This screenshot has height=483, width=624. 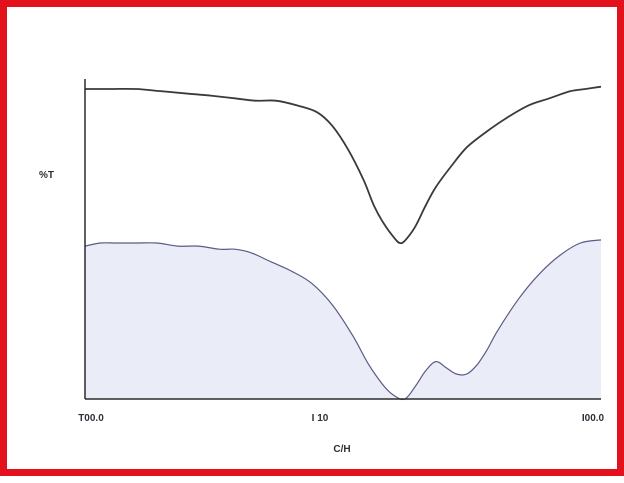 What do you see at coordinates (593, 418) in the screenshot?
I see `x-tick-label: I00.0` at bounding box center [593, 418].